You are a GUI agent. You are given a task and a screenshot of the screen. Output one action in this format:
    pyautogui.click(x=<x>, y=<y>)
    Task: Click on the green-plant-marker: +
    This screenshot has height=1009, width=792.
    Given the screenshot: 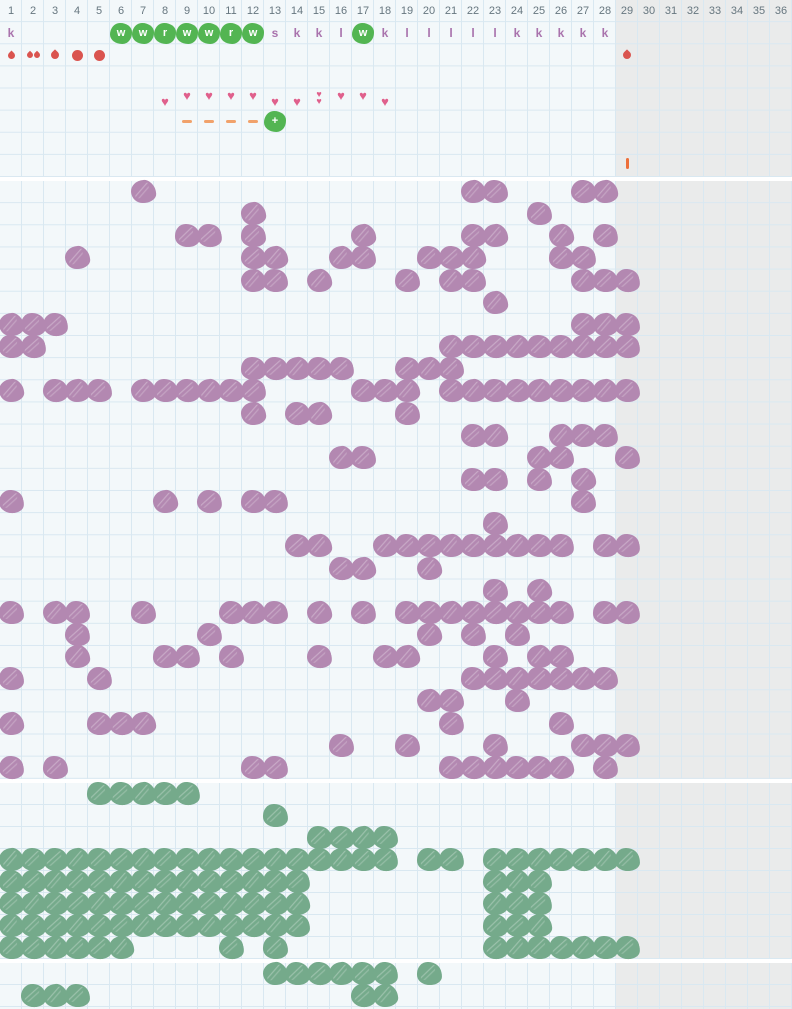 What is the action you would take?
    pyautogui.click(x=276, y=122)
    